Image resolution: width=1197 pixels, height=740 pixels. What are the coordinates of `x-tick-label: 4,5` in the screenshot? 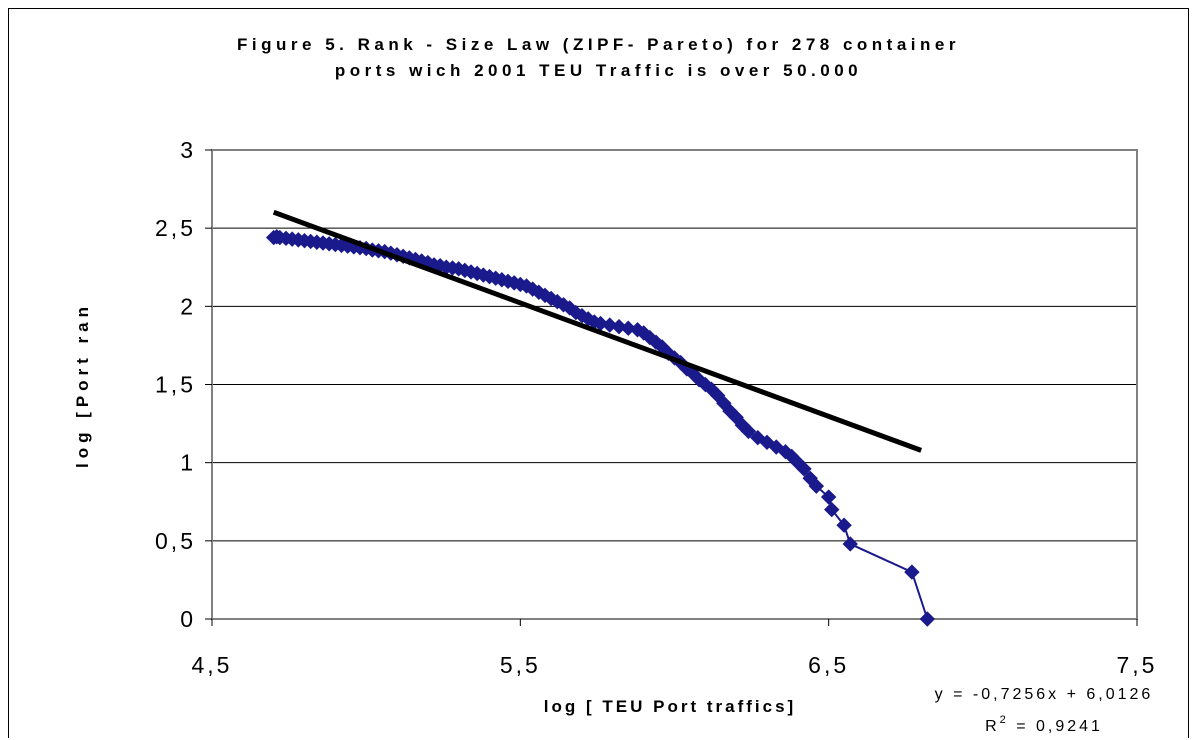 It's located at (212, 665).